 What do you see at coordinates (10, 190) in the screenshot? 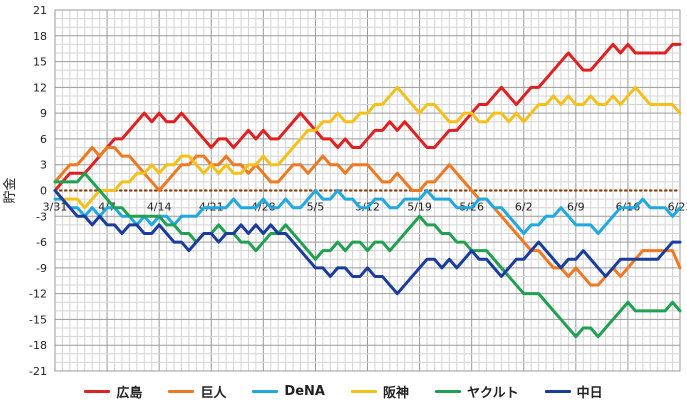
I see `y-axis-label: 貯金` at bounding box center [10, 190].